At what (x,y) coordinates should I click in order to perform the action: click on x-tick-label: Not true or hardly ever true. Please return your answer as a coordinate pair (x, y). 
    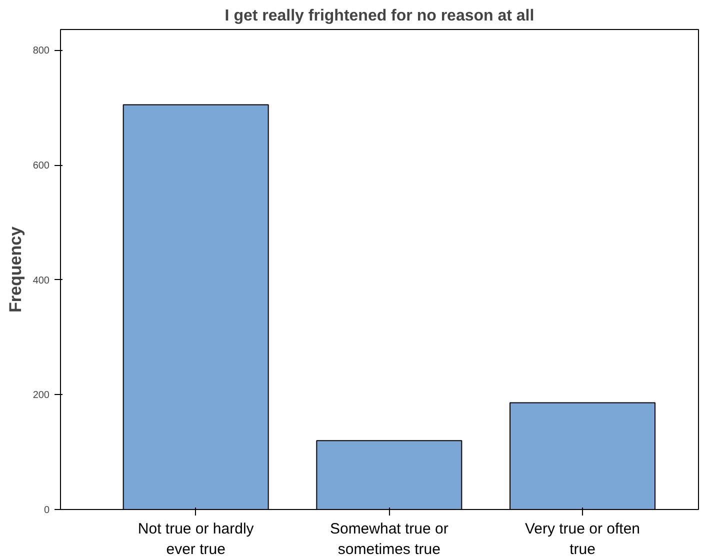
    Looking at the image, I should click on (196, 539).